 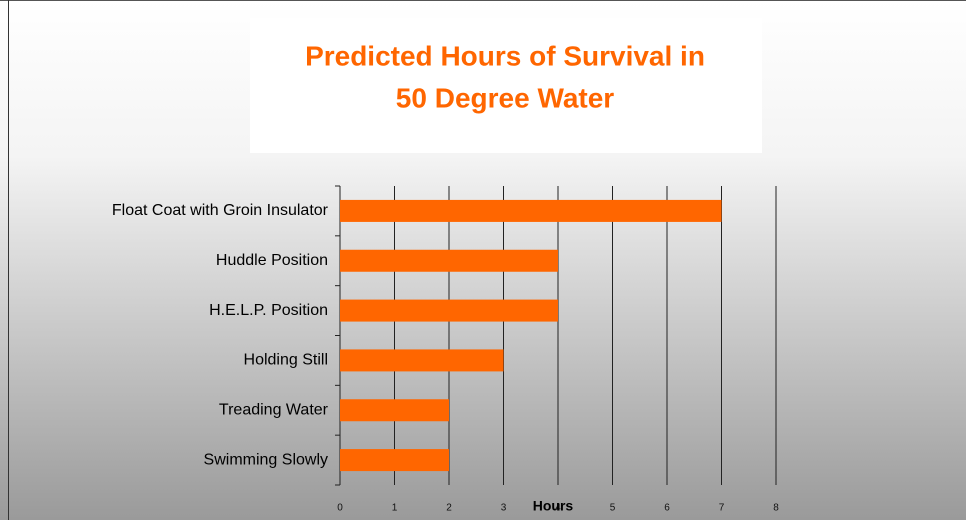 What do you see at coordinates (558, 508) in the screenshot?
I see `x-tick-label: 4` at bounding box center [558, 508].